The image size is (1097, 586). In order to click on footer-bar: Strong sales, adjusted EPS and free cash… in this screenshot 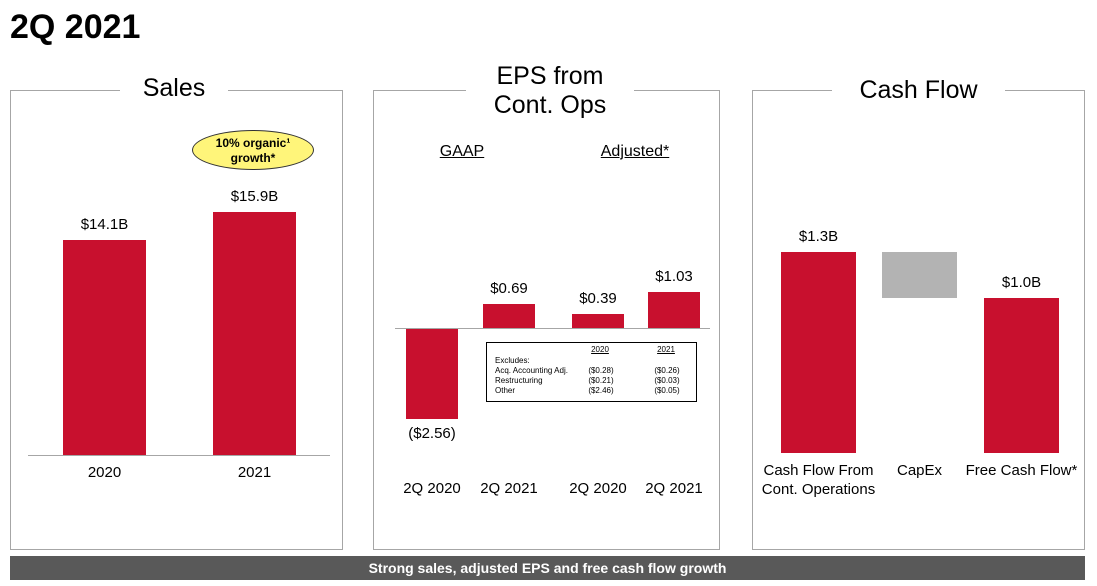, I will do `click(547, 568)`.